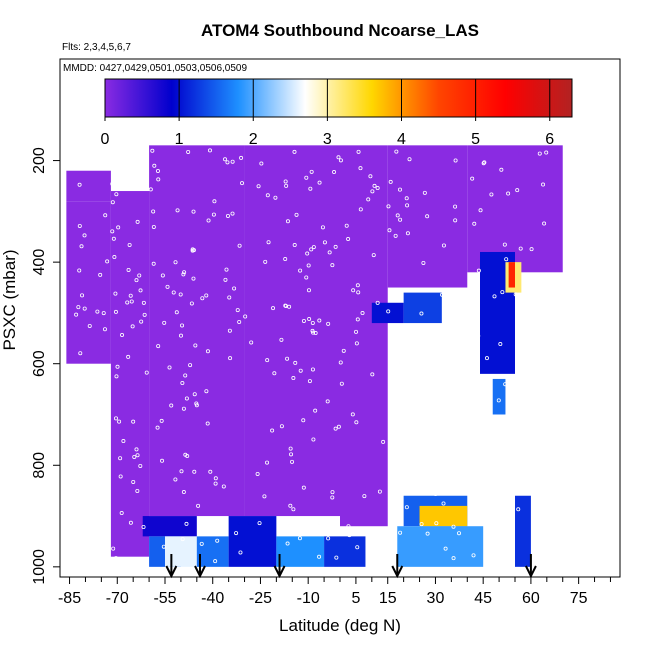 Image resolution: width=650 pixels, height=650 pixels. What do you see at coordinates (105, 139) in the screenshot?
I see `colorbar-tick-label: 0` at bounding box center [105, 139].